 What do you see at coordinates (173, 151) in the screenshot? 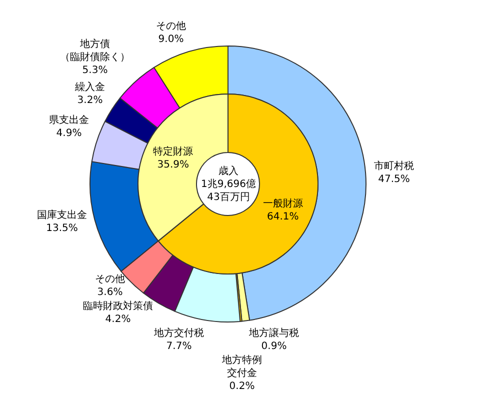
I see `slice-label: 特定財源` at bounding box center [173, 151].